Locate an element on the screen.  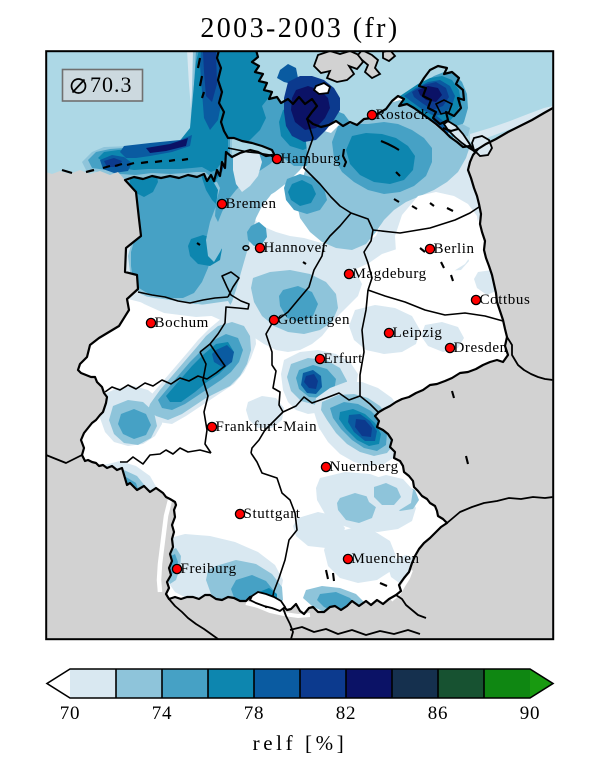
svg-text: Rostock is located at coordinates (402, 115).